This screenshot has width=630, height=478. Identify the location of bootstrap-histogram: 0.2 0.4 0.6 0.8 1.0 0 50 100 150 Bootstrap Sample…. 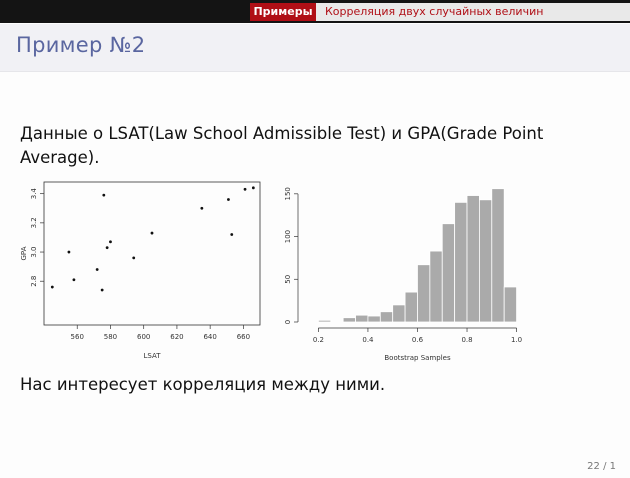
(403, 274).